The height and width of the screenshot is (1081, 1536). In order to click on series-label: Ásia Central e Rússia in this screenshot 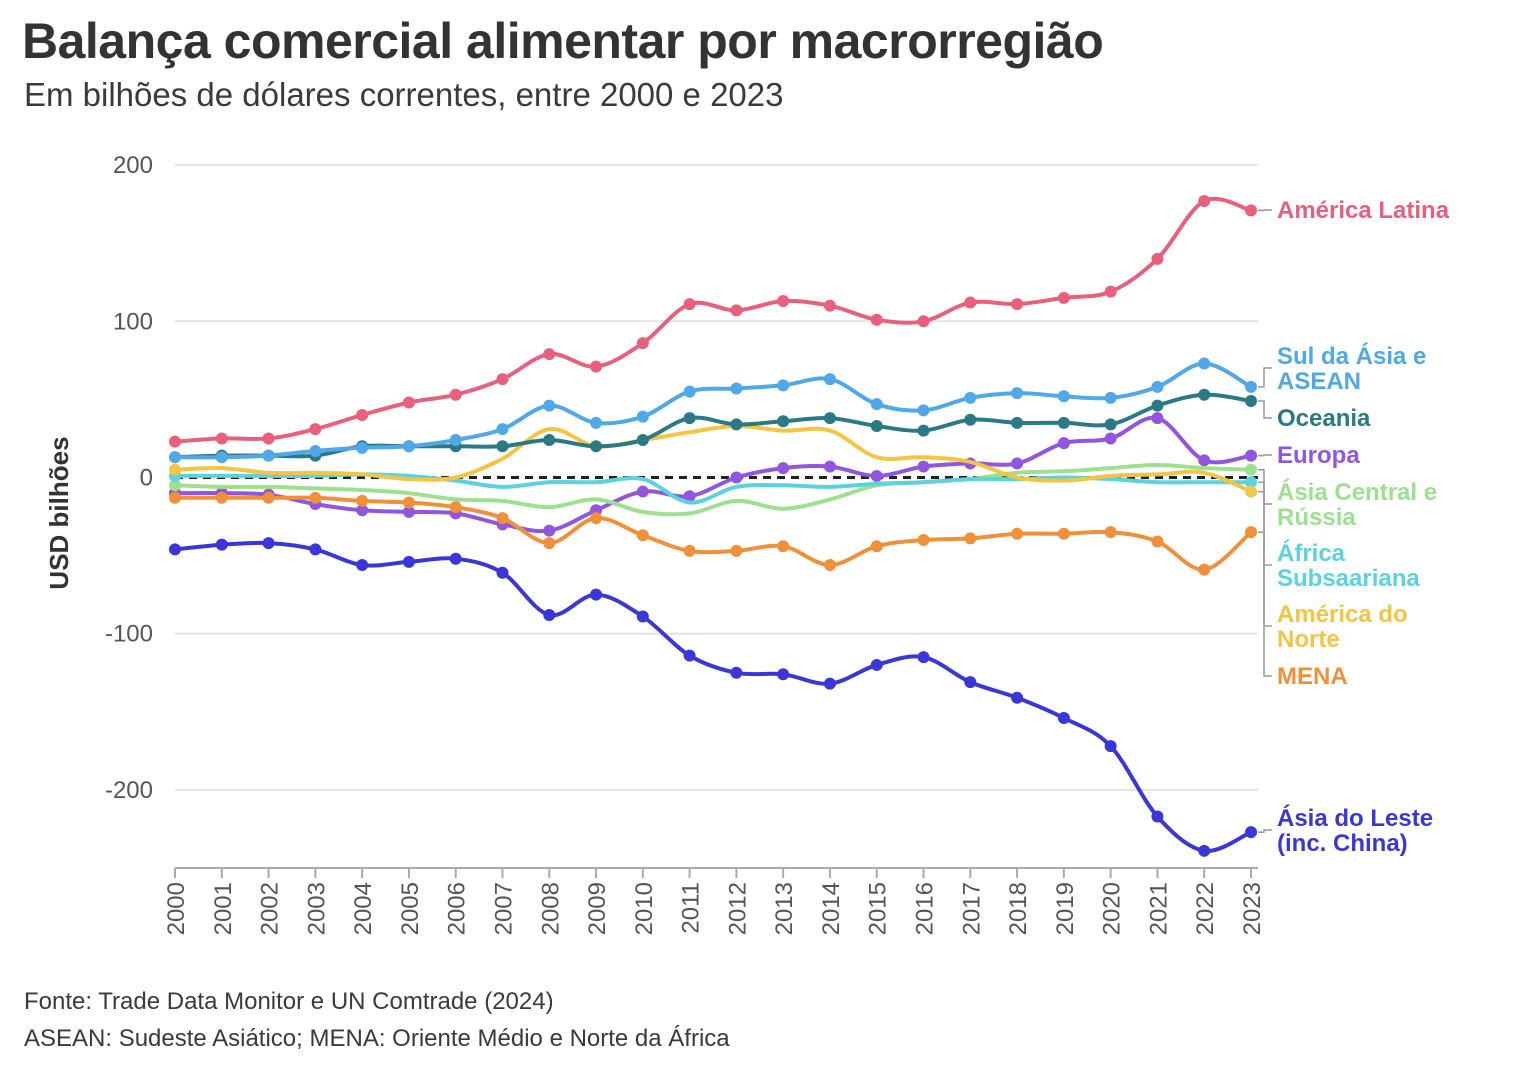, I will do `click(1357, 504)`.